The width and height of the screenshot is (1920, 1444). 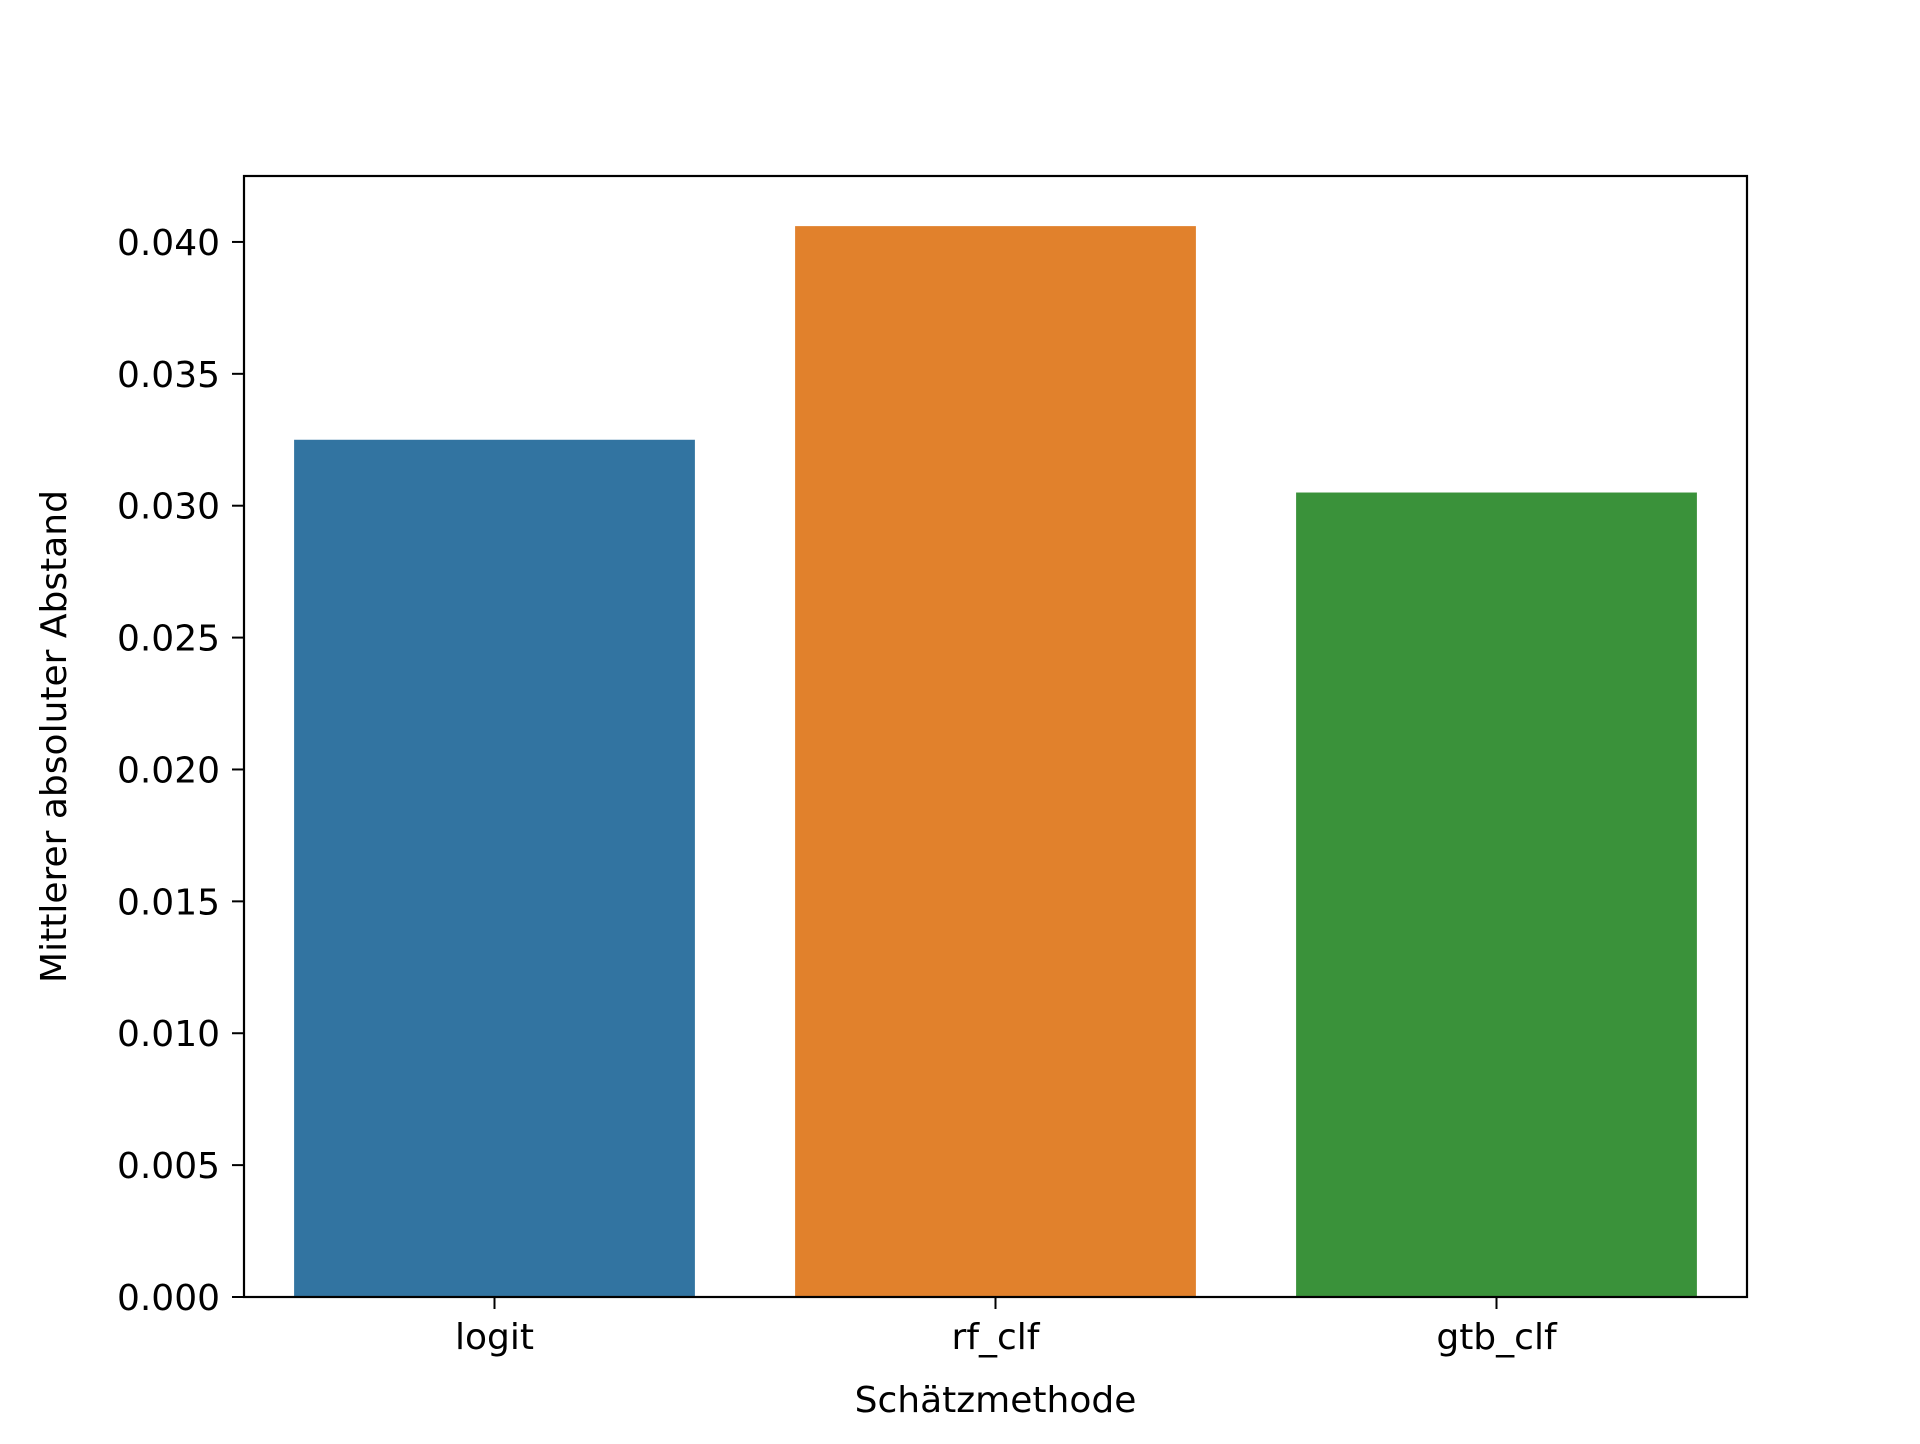 What do you see at coordinates (168, 243) in the screenshot?
I see `y-tick-label: 0.040` at bounding box center [168, 243].